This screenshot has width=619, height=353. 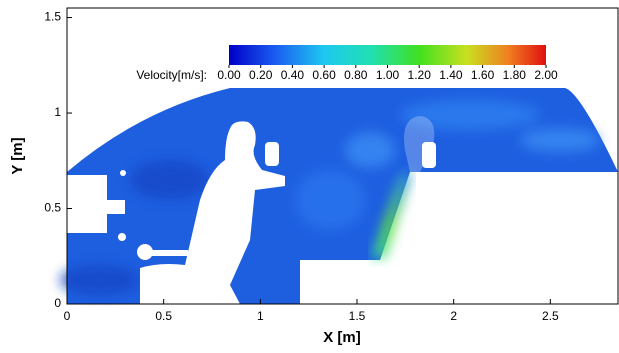 What do you see at coordinates (483, 75) in the screenshot?
I see `colorbar-tick-label: 1.60` at bounding box center [483, 75].